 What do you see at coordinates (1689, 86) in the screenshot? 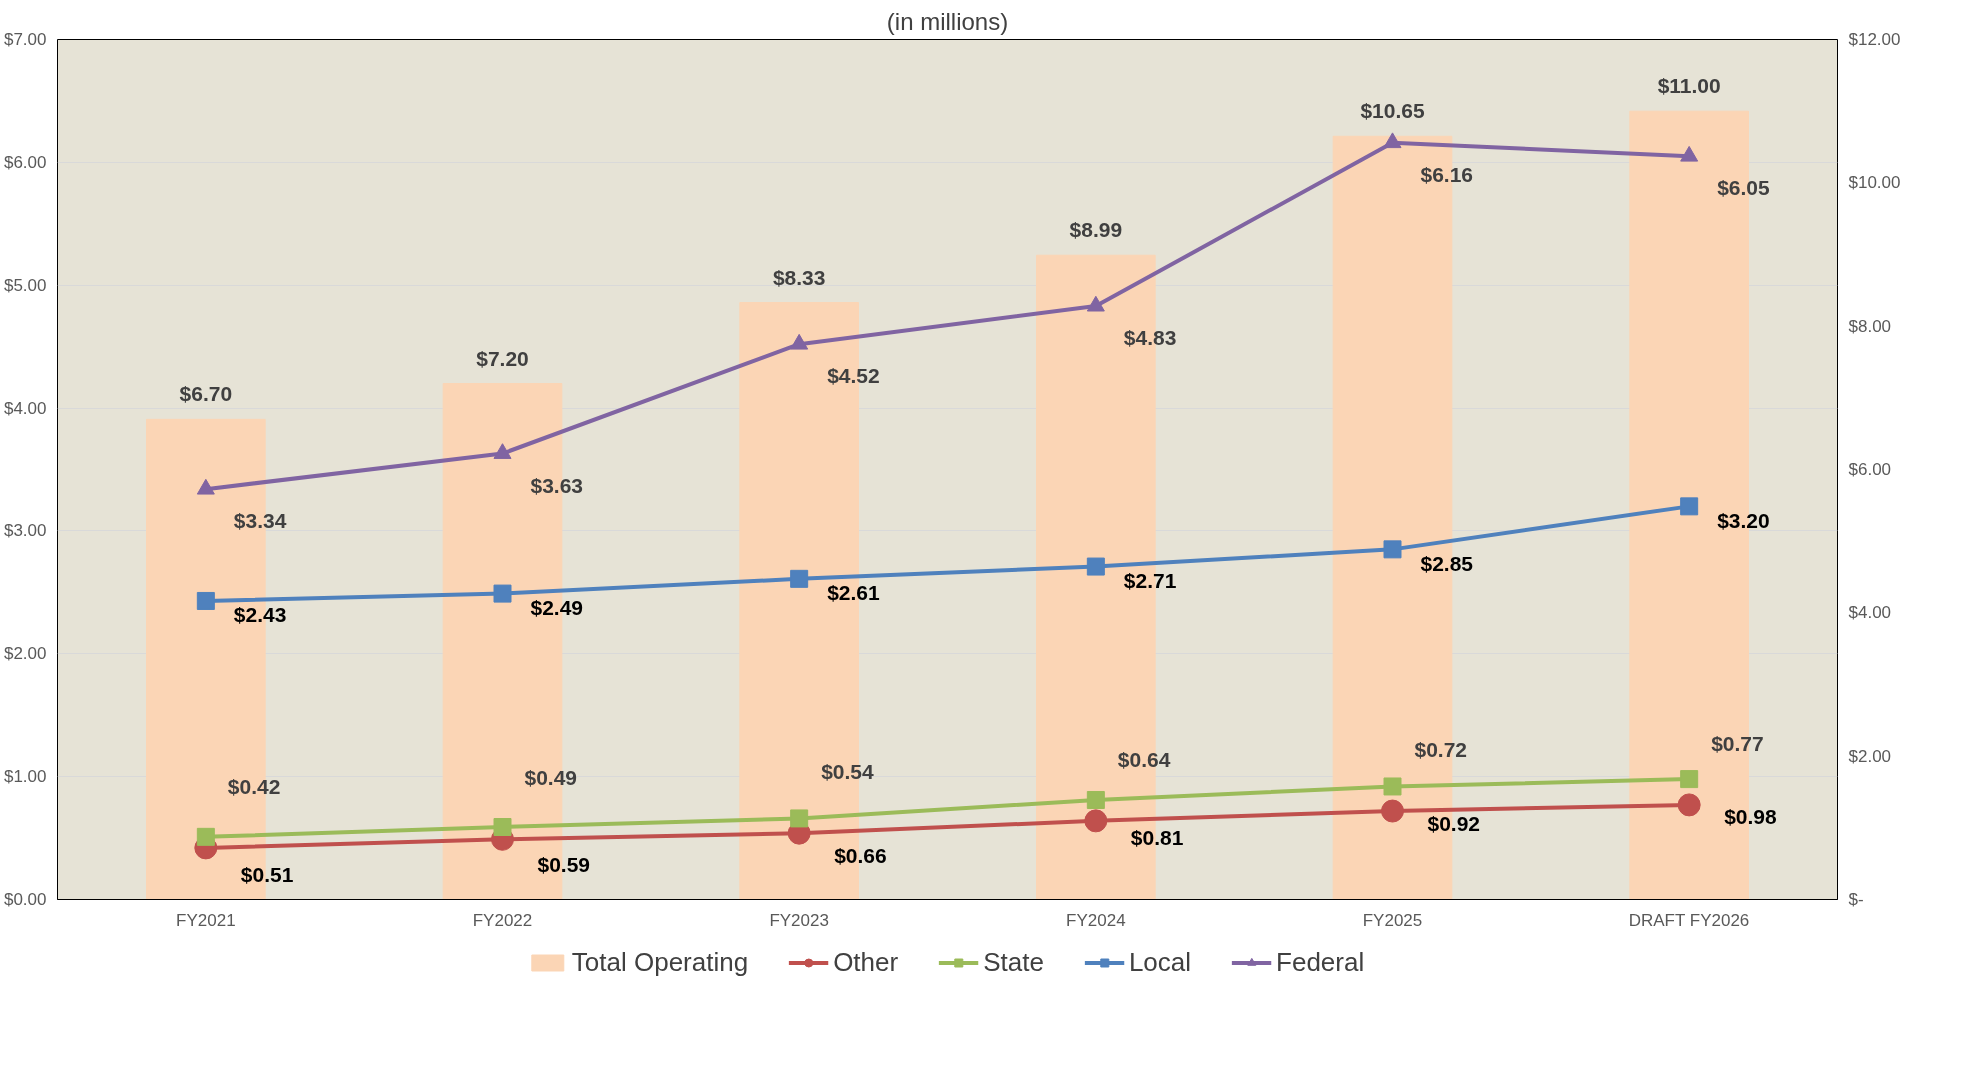
I see `data-label: $11.00` at bounding box center [1689, 86].